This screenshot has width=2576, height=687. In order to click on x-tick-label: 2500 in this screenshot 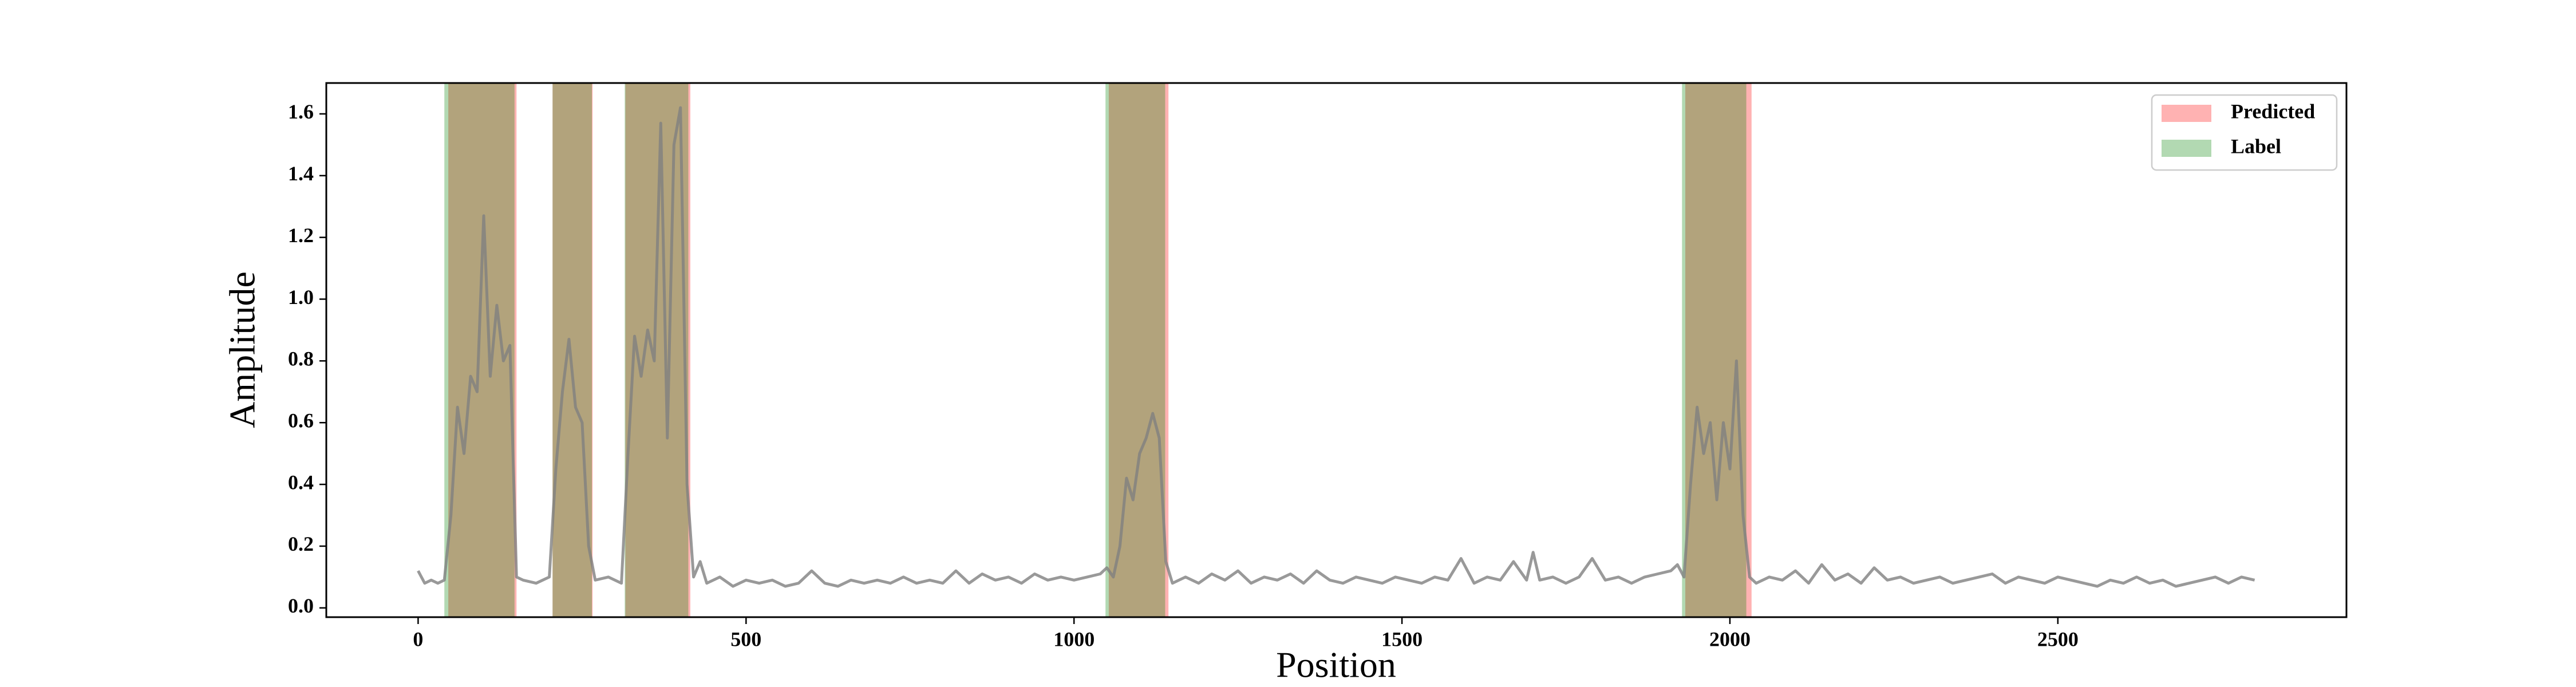, I will do `click(2058, 639)`.